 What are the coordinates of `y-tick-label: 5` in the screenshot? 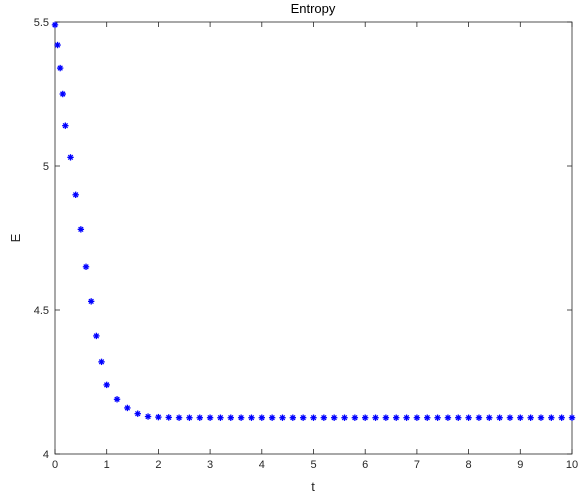 It's located at (46, 167).